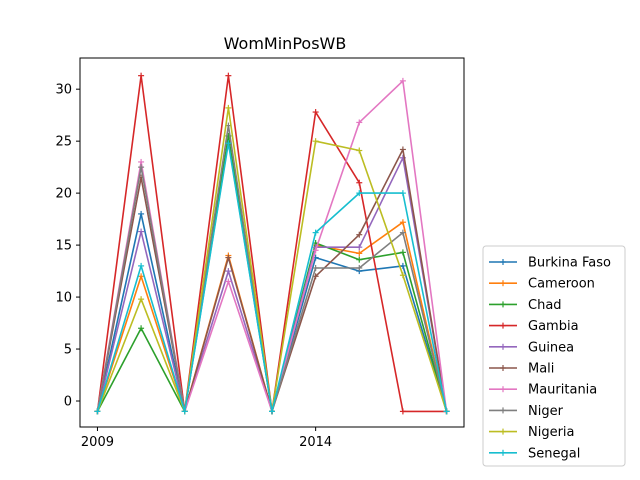 The height and width of the screenshot is (480, 640). I want to click on y-tick-label: 5, so click(68, 350).